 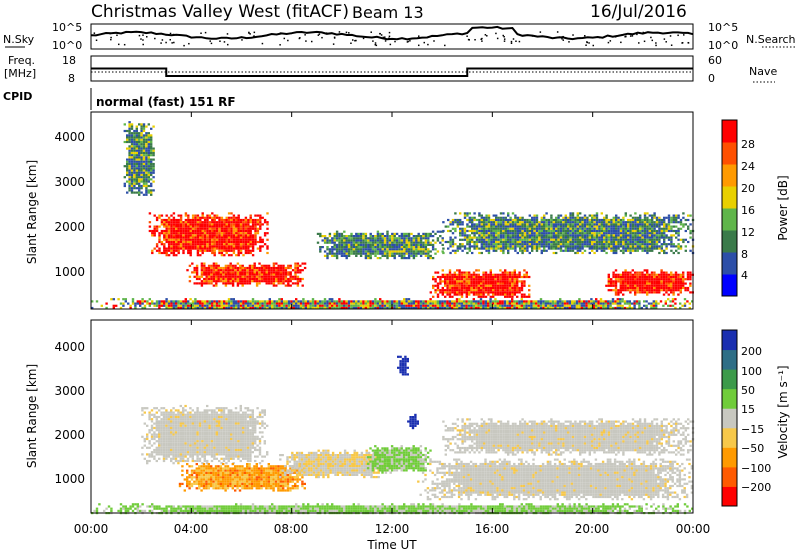 What do you see at coordinates (67, 27) in the screenshot?
I see `noise-left-tick-top: 10^5` at bounding box center [67, 27].